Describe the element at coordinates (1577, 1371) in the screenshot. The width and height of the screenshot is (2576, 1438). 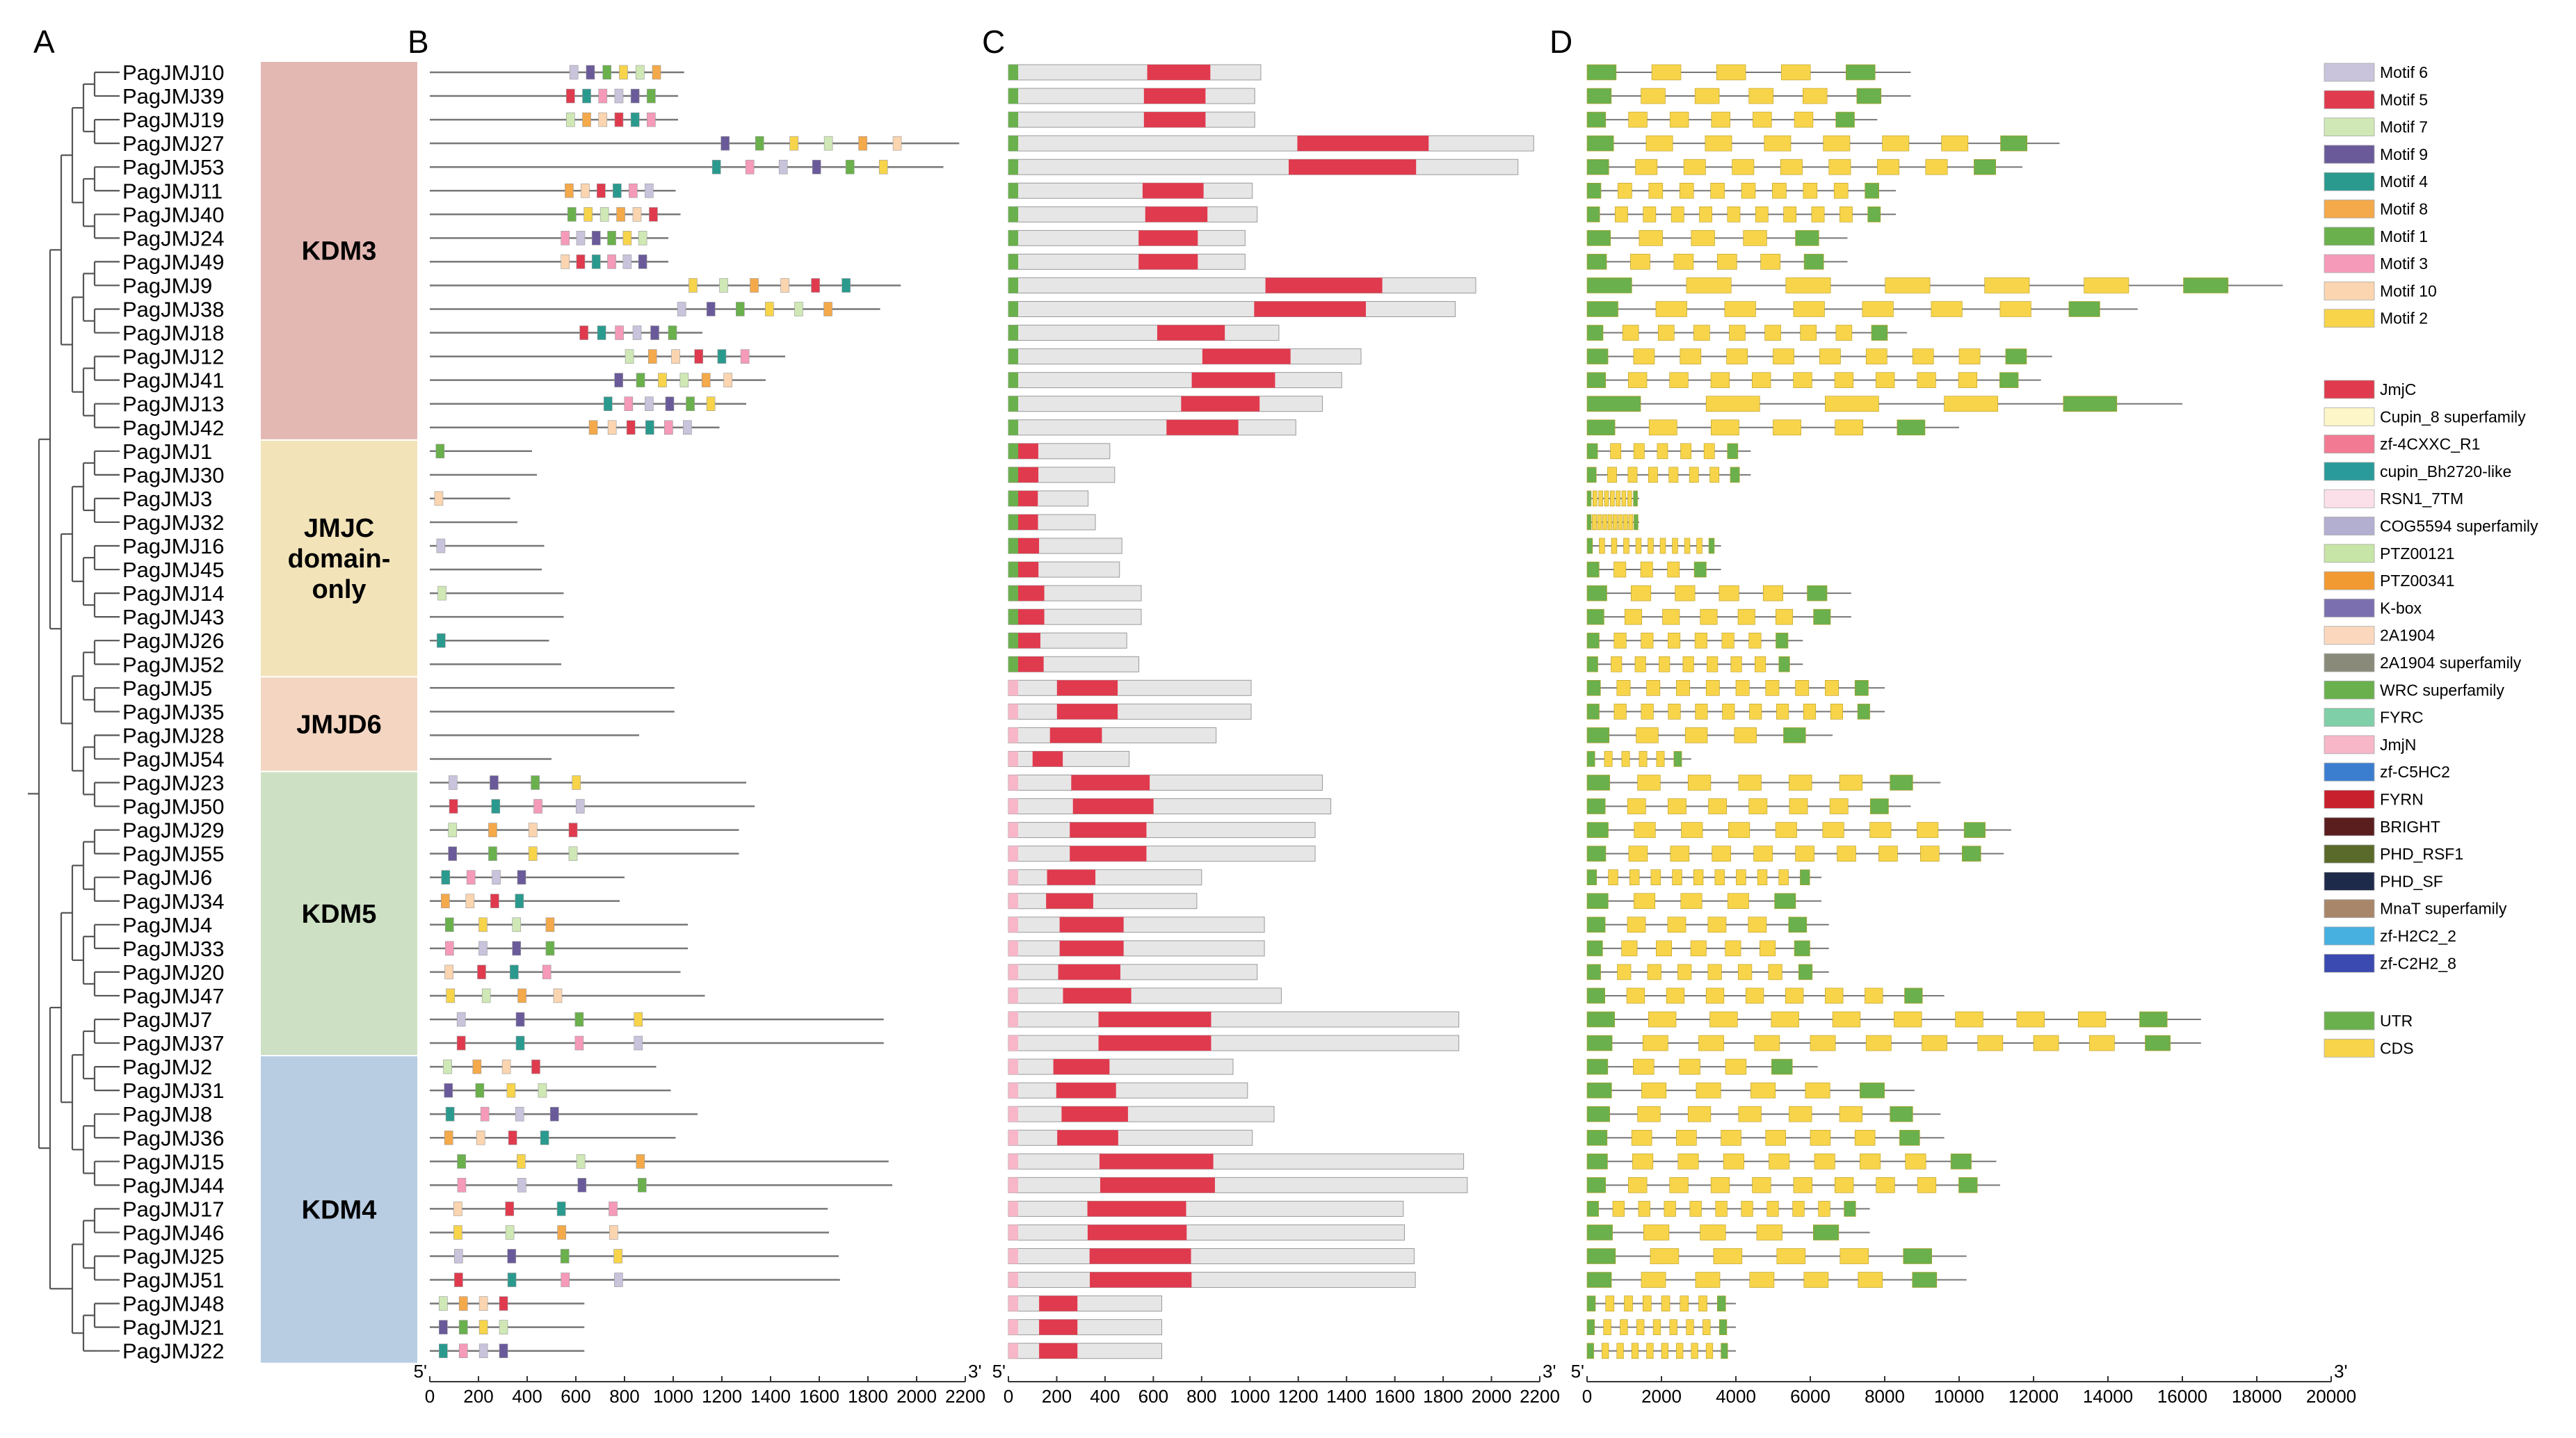
I see `five-prime-label: 5'` at that location.